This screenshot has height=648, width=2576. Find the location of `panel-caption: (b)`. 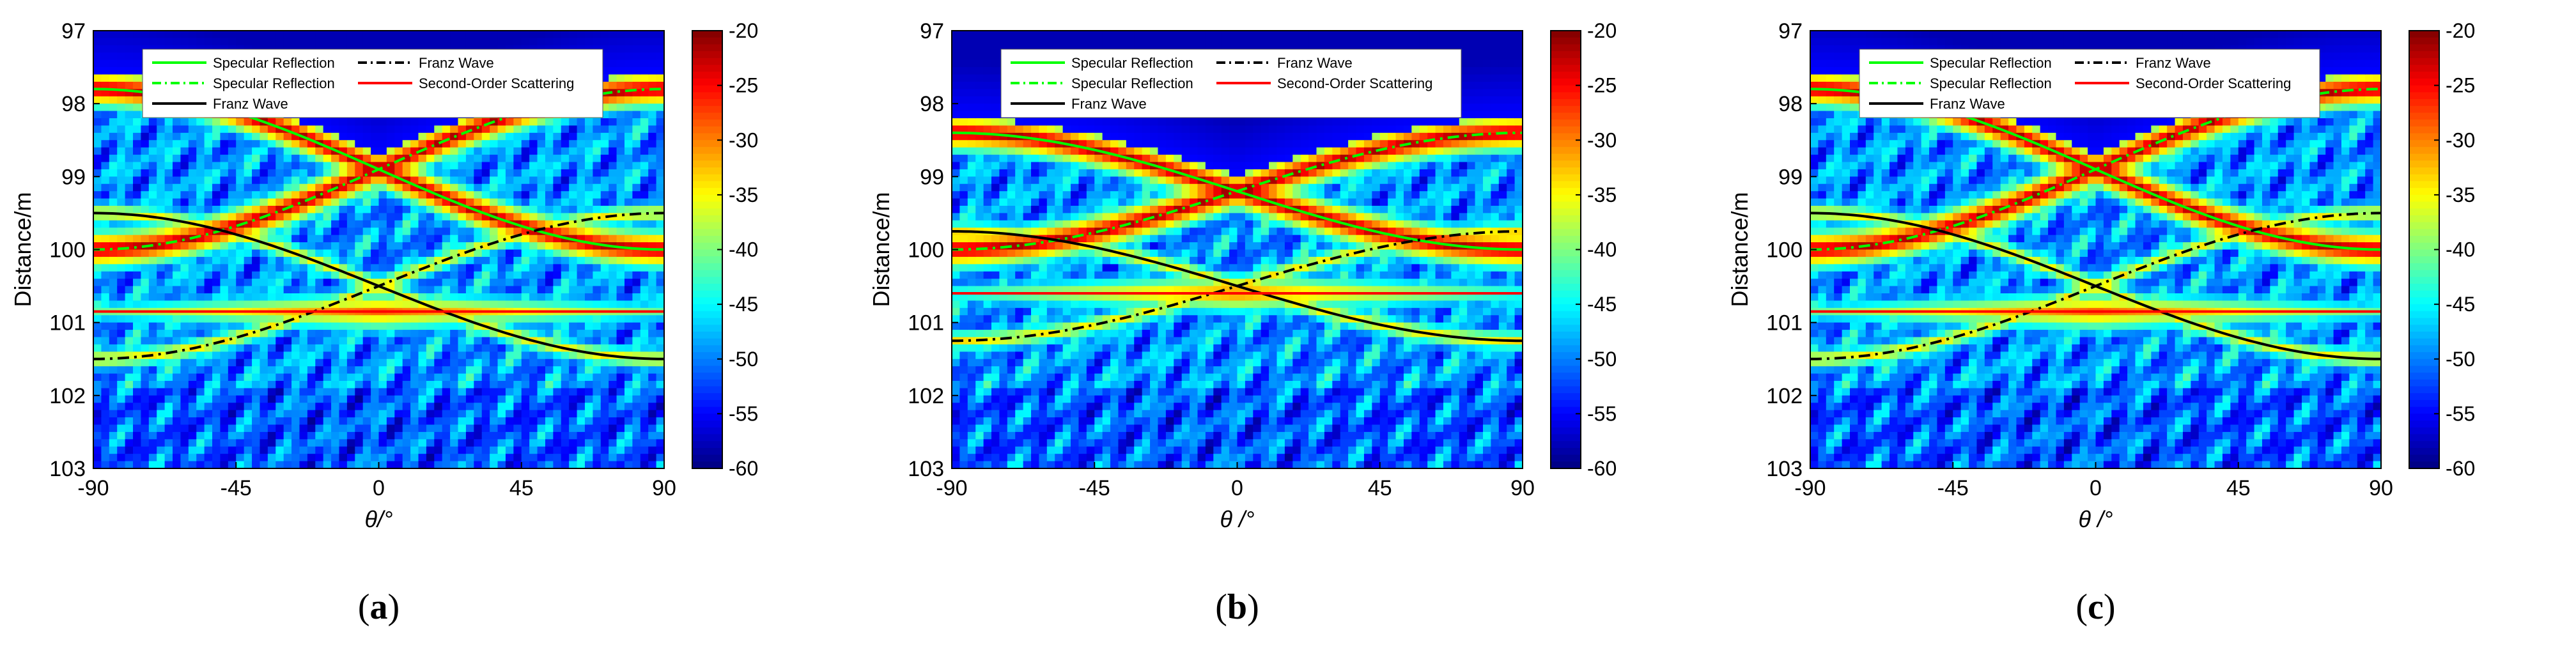

panel-caption: (b) is located at coordinates (1237, 607).